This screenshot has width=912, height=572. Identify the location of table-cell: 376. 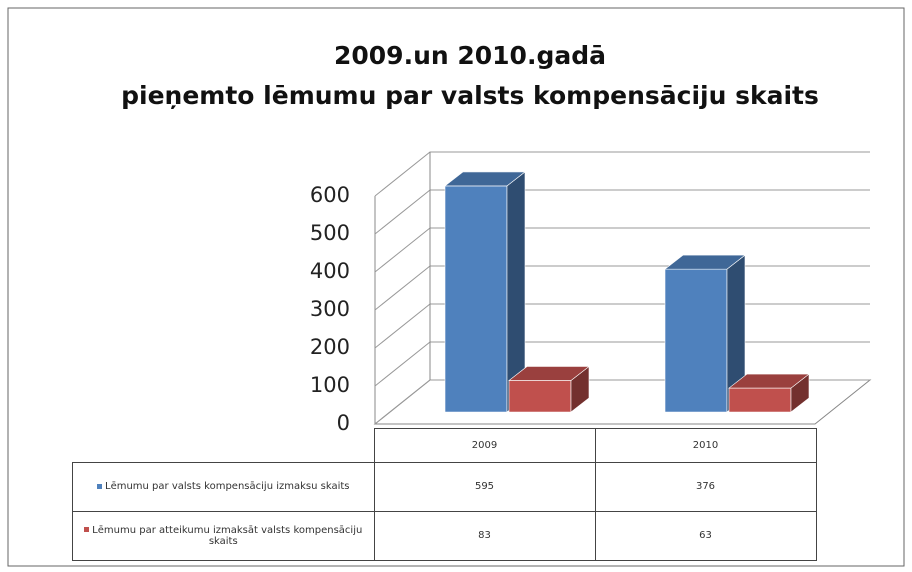
(705, 486).